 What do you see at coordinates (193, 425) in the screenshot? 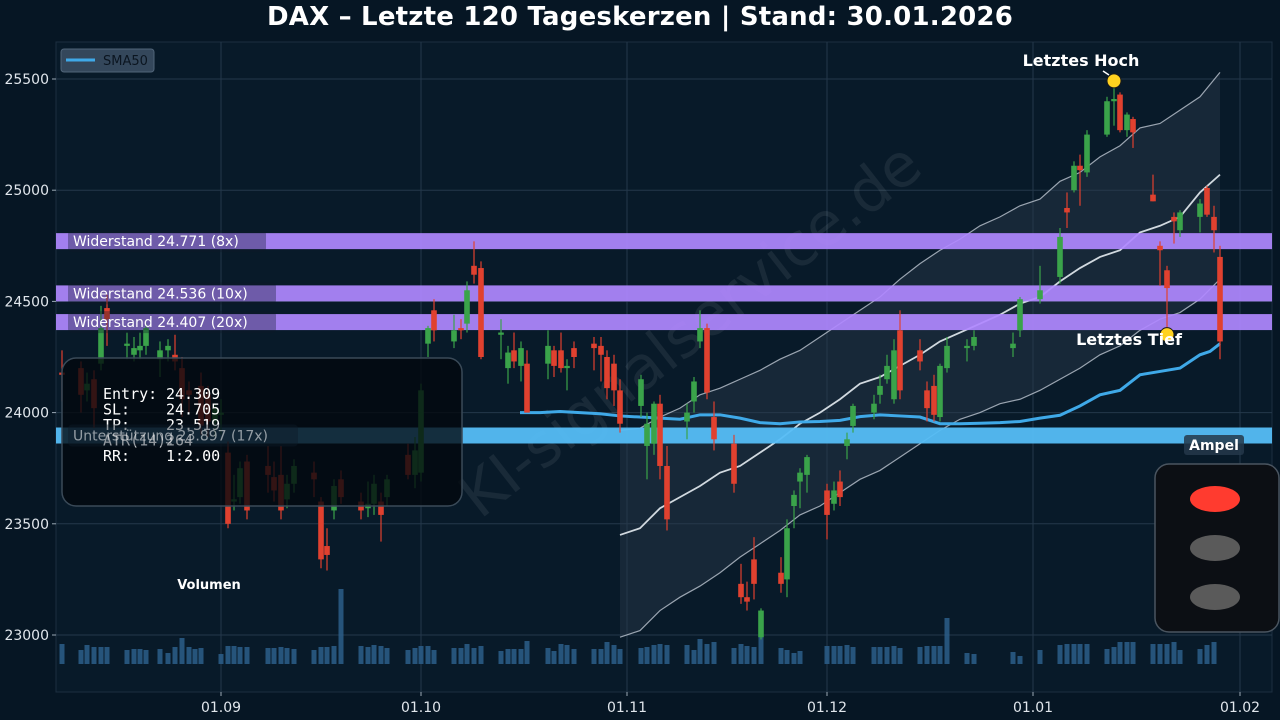
I see `trade-value: 23.519` at bounding box center [193, 425].